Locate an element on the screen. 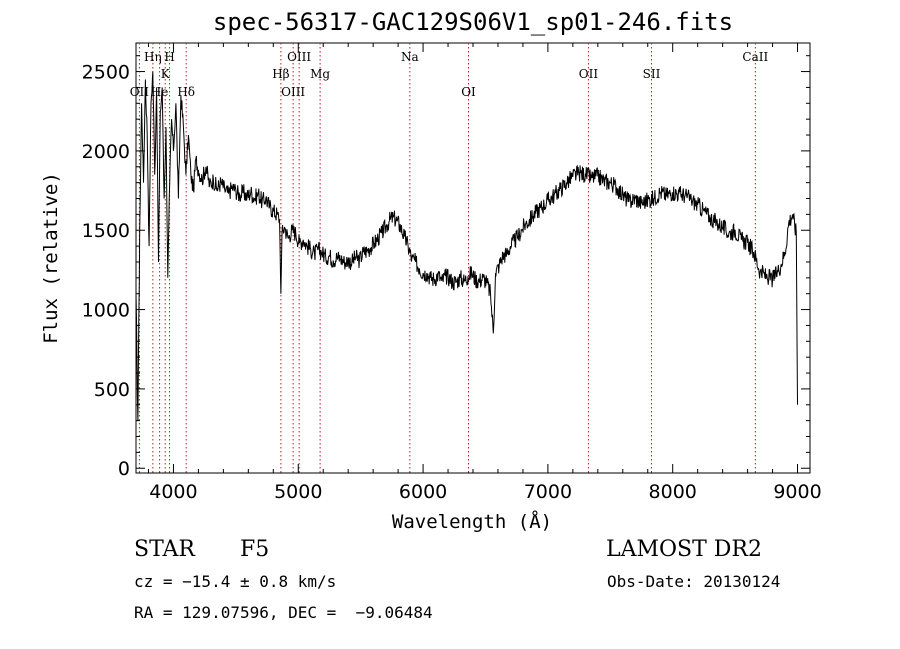 The width and height of the screenshot is (900, 649). line-marker-label: Hδ is located at coordinates (186, 92).